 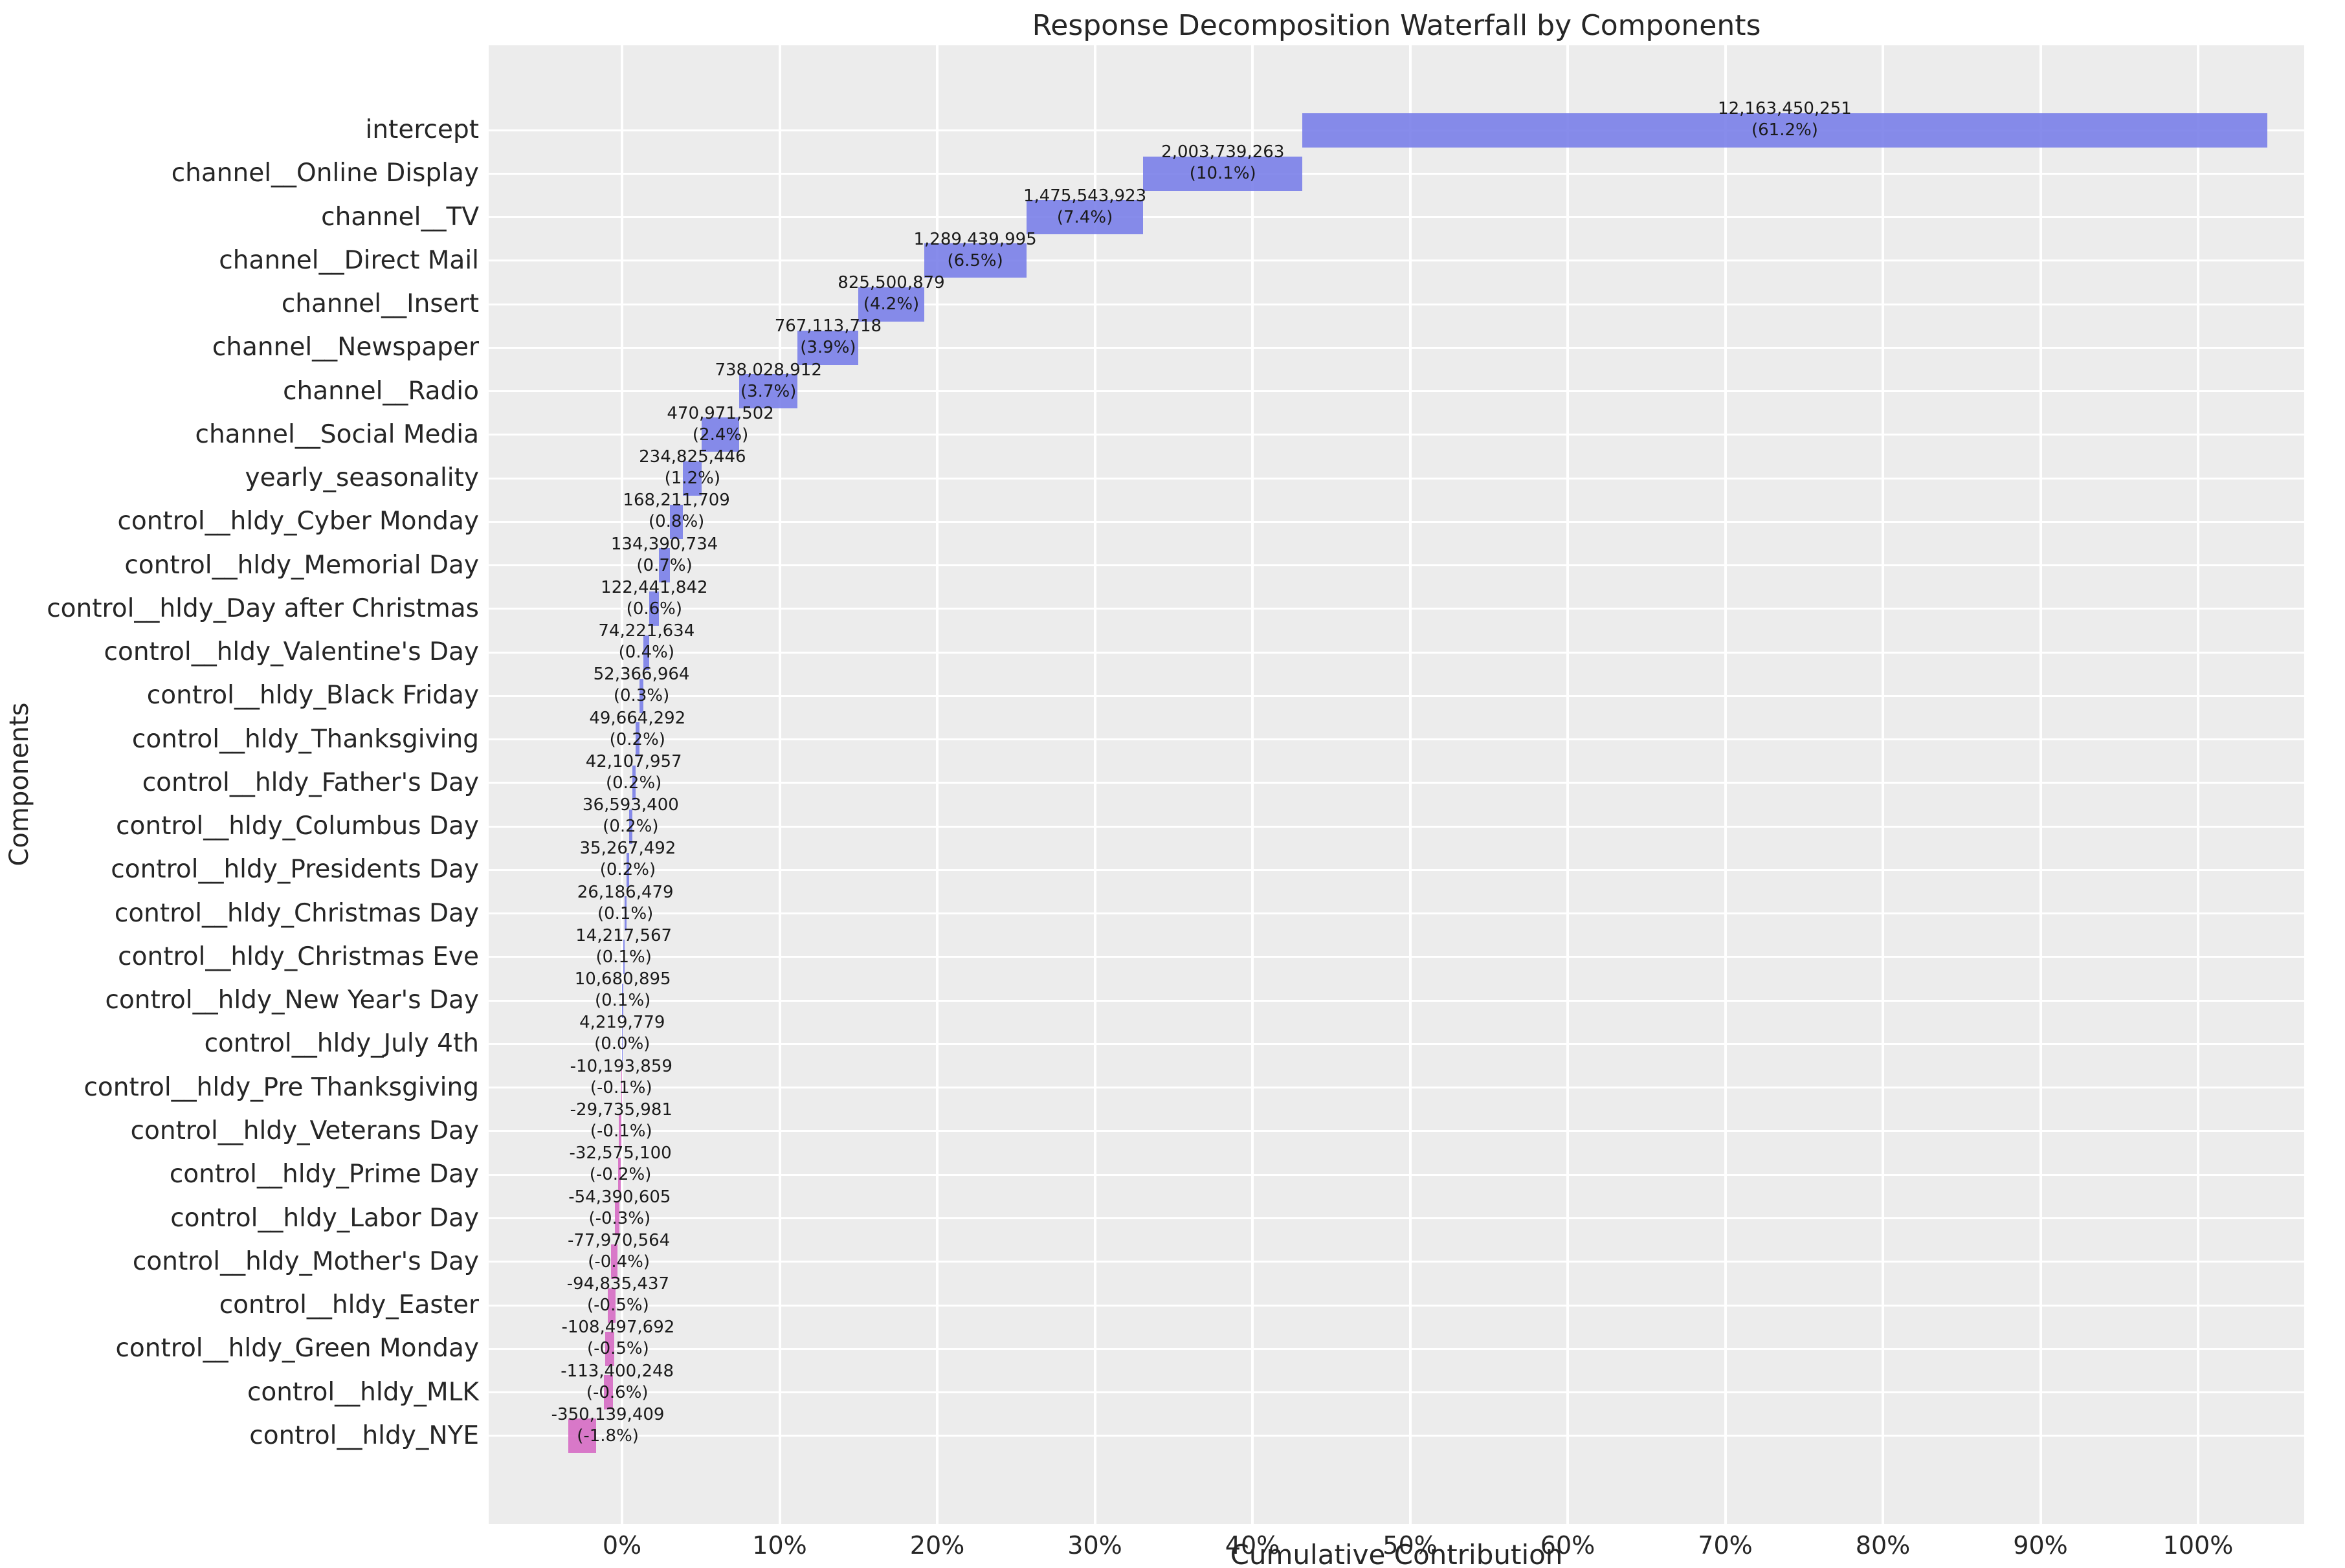 What do you see at coordinates (381, 391) in the screenshot?
I see `y-tick-label: channel__Radio` at bounding box center [381, 391].